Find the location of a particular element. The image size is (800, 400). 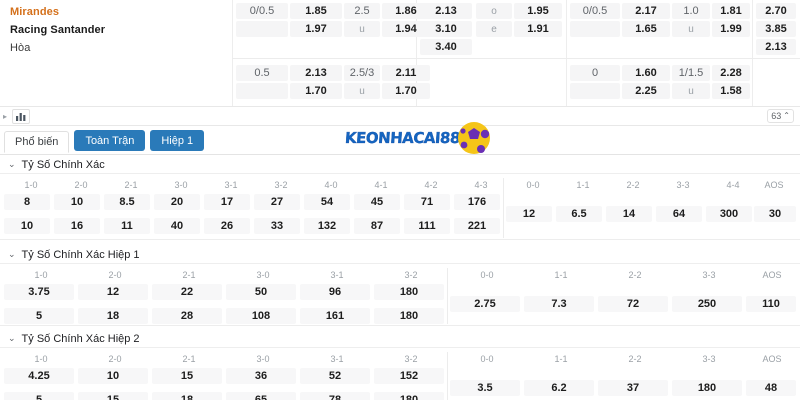

one-x-two-home-odd: 2.13 is located at coordinates (446, 11).